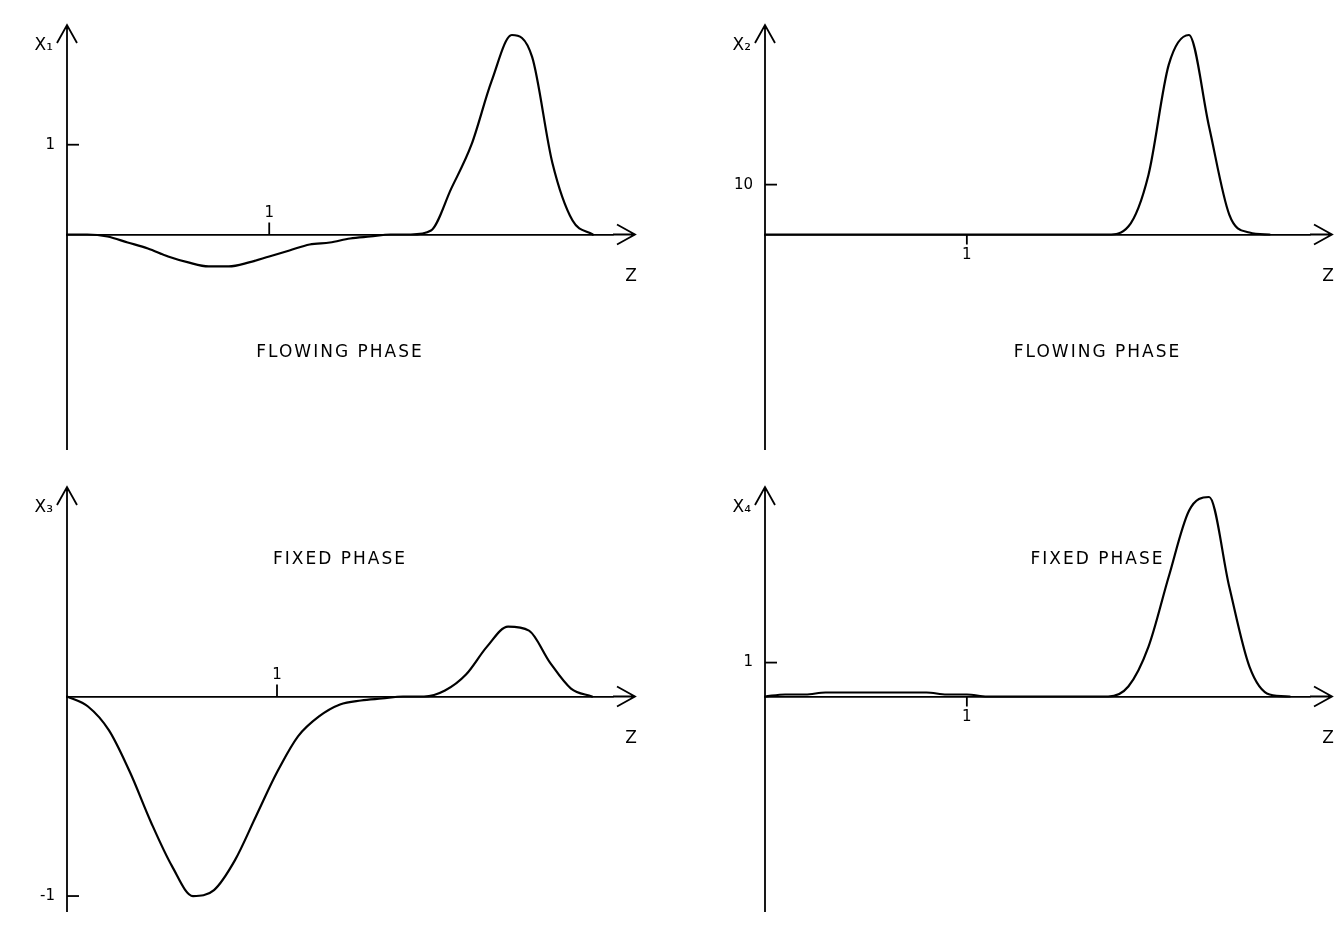 This screenshot has height=925, width=1341. What do you see at coordinates (743, 183) in the screenshot?
I see `text: 10` at bounding box center [743, 183].